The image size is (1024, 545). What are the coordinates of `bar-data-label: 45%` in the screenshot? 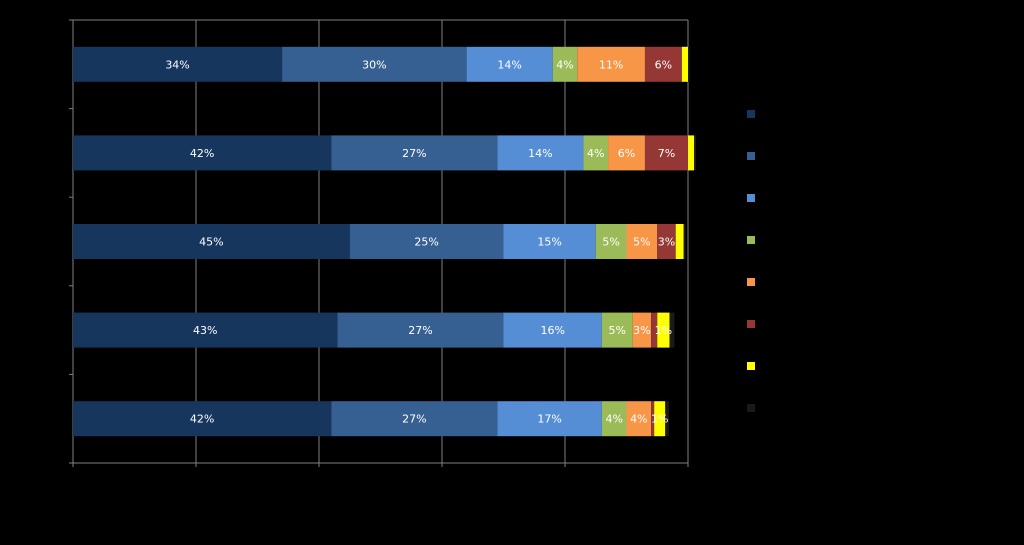 It's located at (211, 242).